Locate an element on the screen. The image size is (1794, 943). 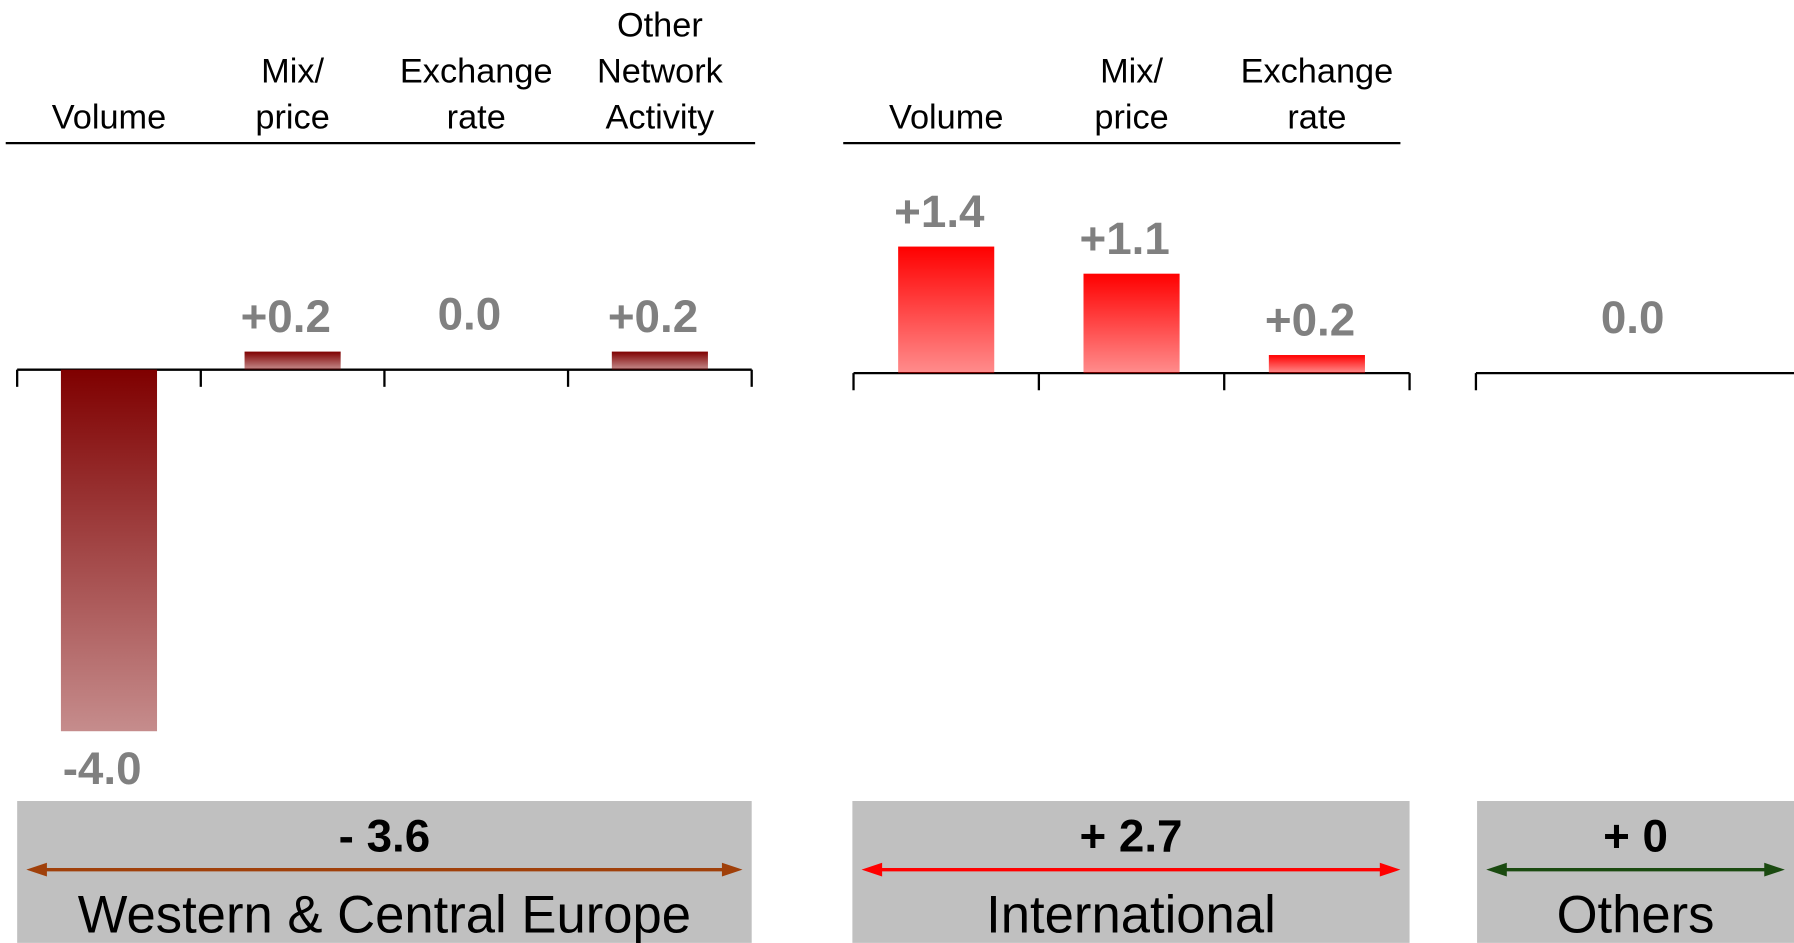
category-label: Network is located at coordinates (660, 71).